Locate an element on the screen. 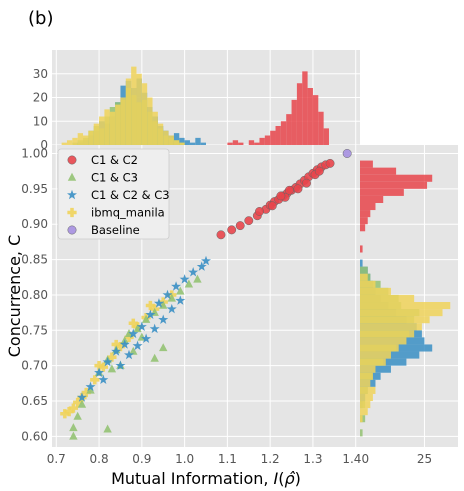 The height and width of the screenshot is (491, 464). series-c1-c2-c3 is located at coordinates (143, 328).